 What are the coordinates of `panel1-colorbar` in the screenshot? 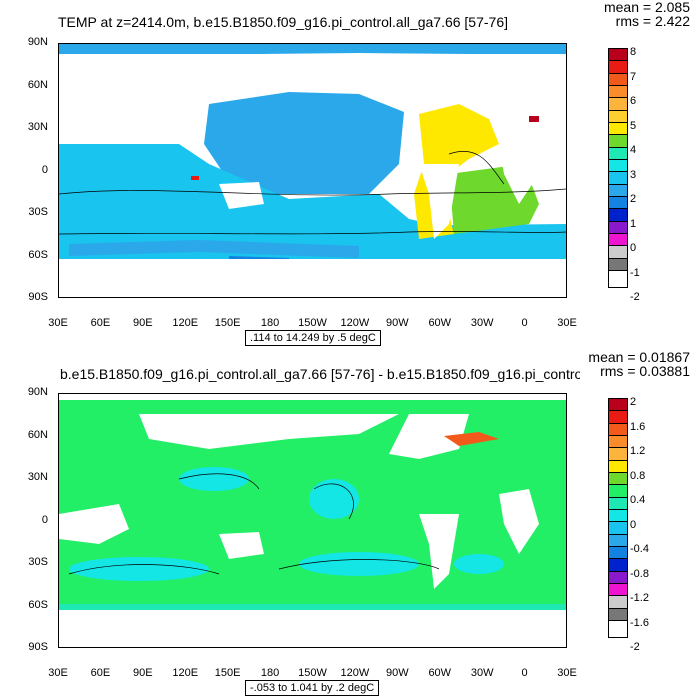 It's located at (618, 168).